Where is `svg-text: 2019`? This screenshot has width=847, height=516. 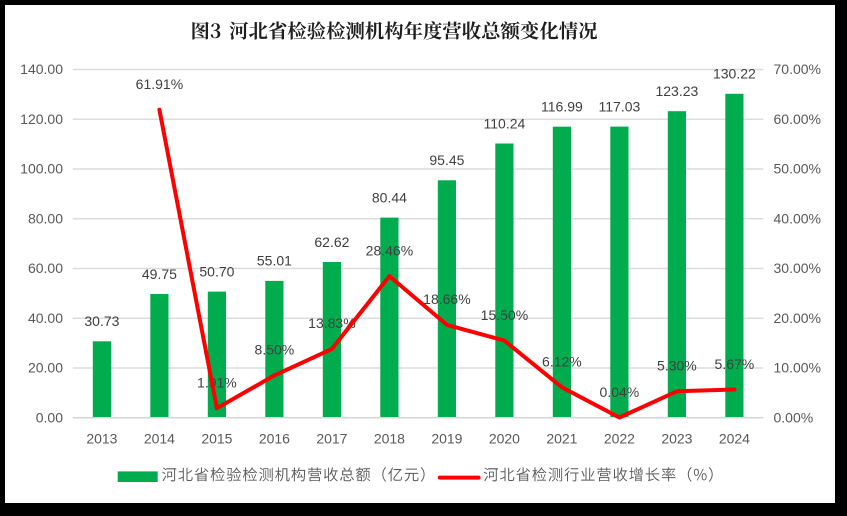
svg-text: 2019 is located at coordinates (446, 439).